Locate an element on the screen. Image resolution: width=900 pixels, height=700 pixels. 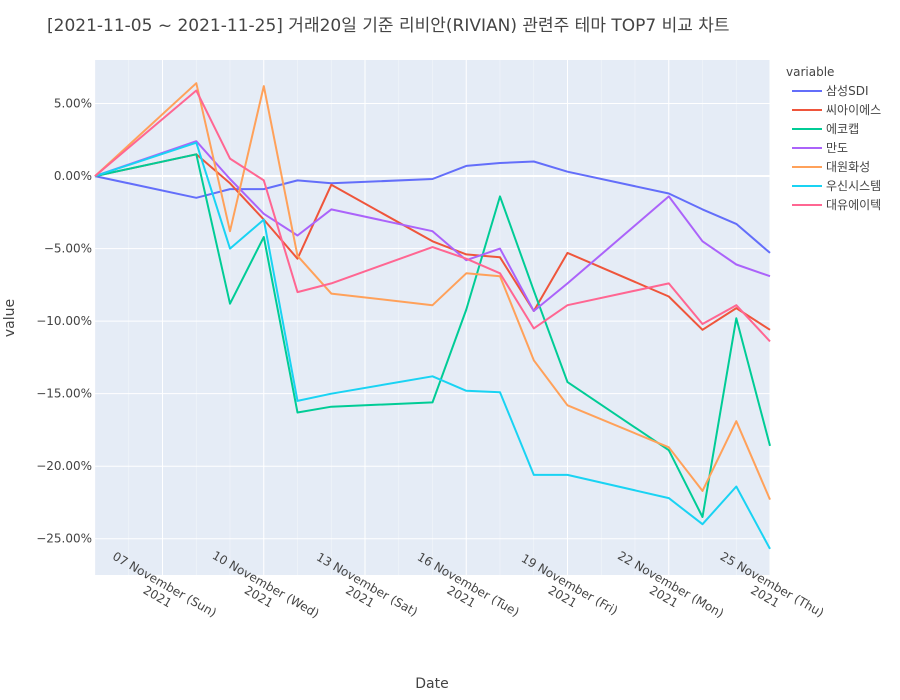
y-tick-label: −10.00% is located at coordinates (64, 321).